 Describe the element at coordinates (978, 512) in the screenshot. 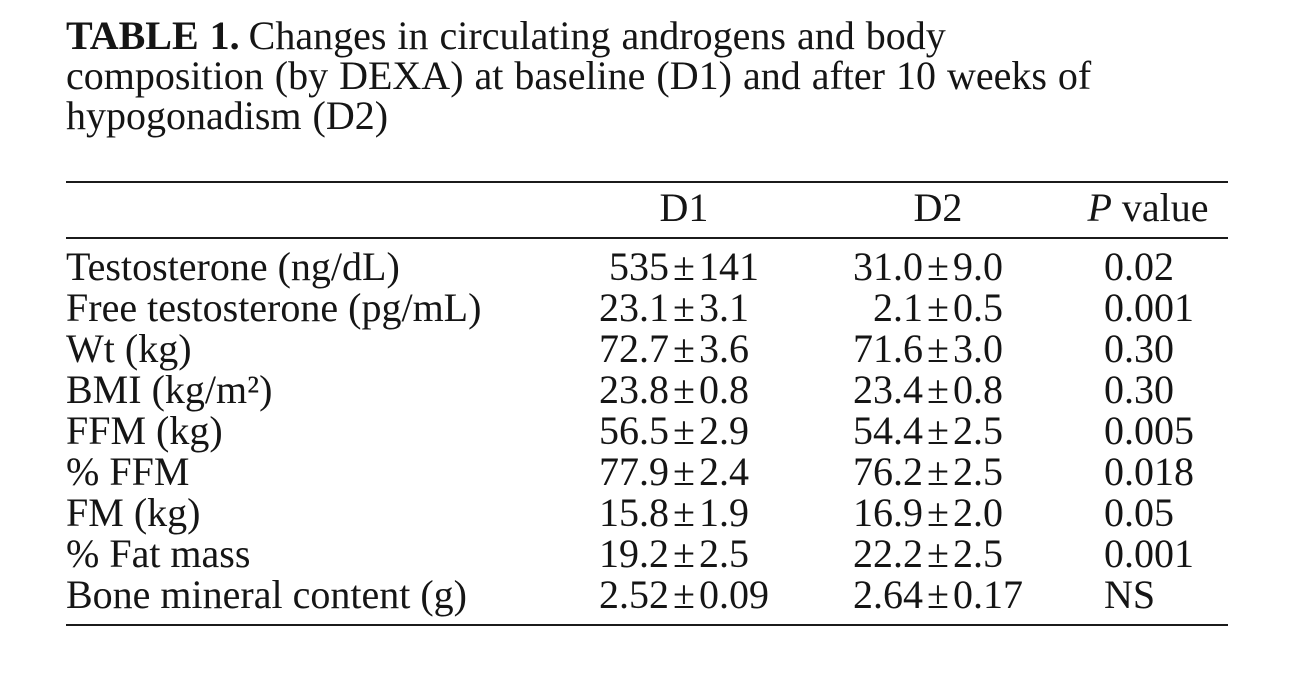

I see `d2-sd-value: 2.0` at that location.